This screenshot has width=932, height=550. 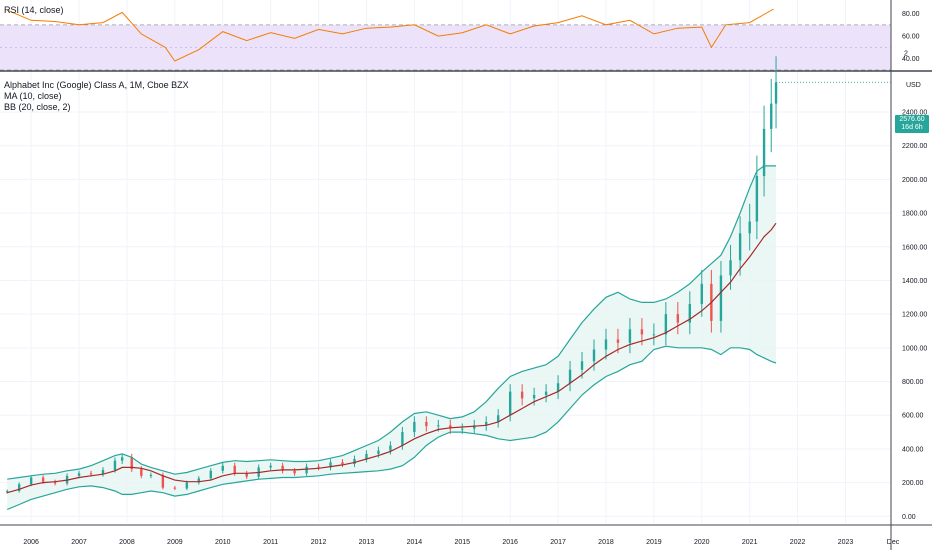 I want to click on rsi-line, so click(x=390, y=35).